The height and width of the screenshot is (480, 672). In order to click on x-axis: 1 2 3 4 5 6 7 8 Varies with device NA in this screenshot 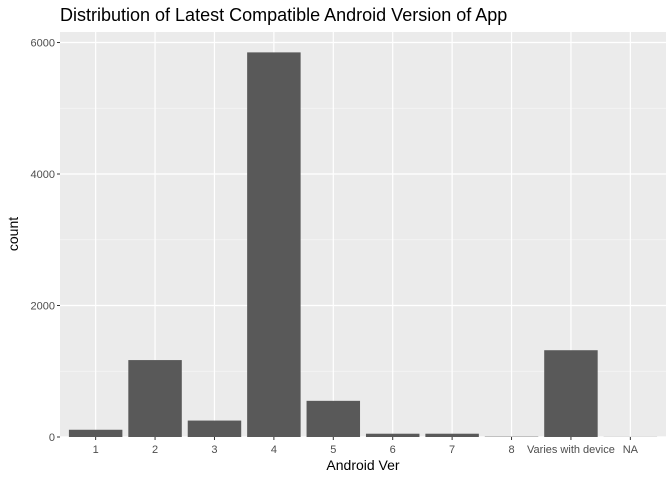, I will do `click(366, 446)`.